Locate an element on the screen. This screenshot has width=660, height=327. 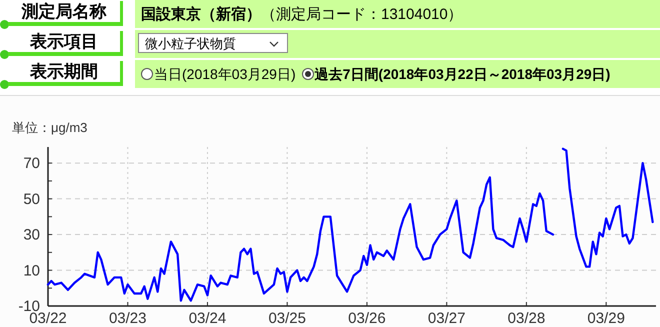
x-tick-label: 03/26 is located at coordinates (367, 318).